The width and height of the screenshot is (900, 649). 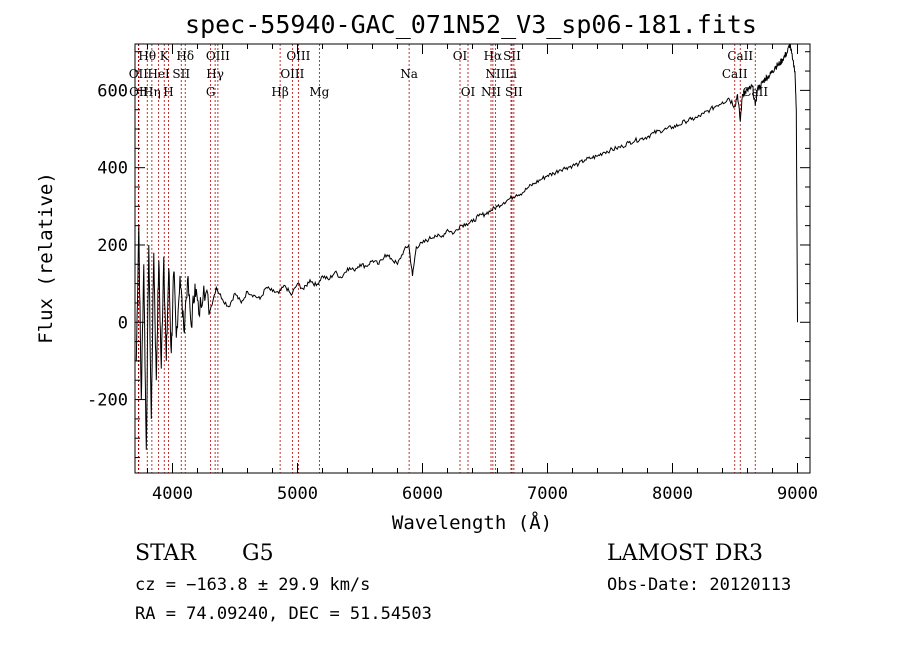 I want to click on marker-label-26: SII, so click(x=514, y=92).